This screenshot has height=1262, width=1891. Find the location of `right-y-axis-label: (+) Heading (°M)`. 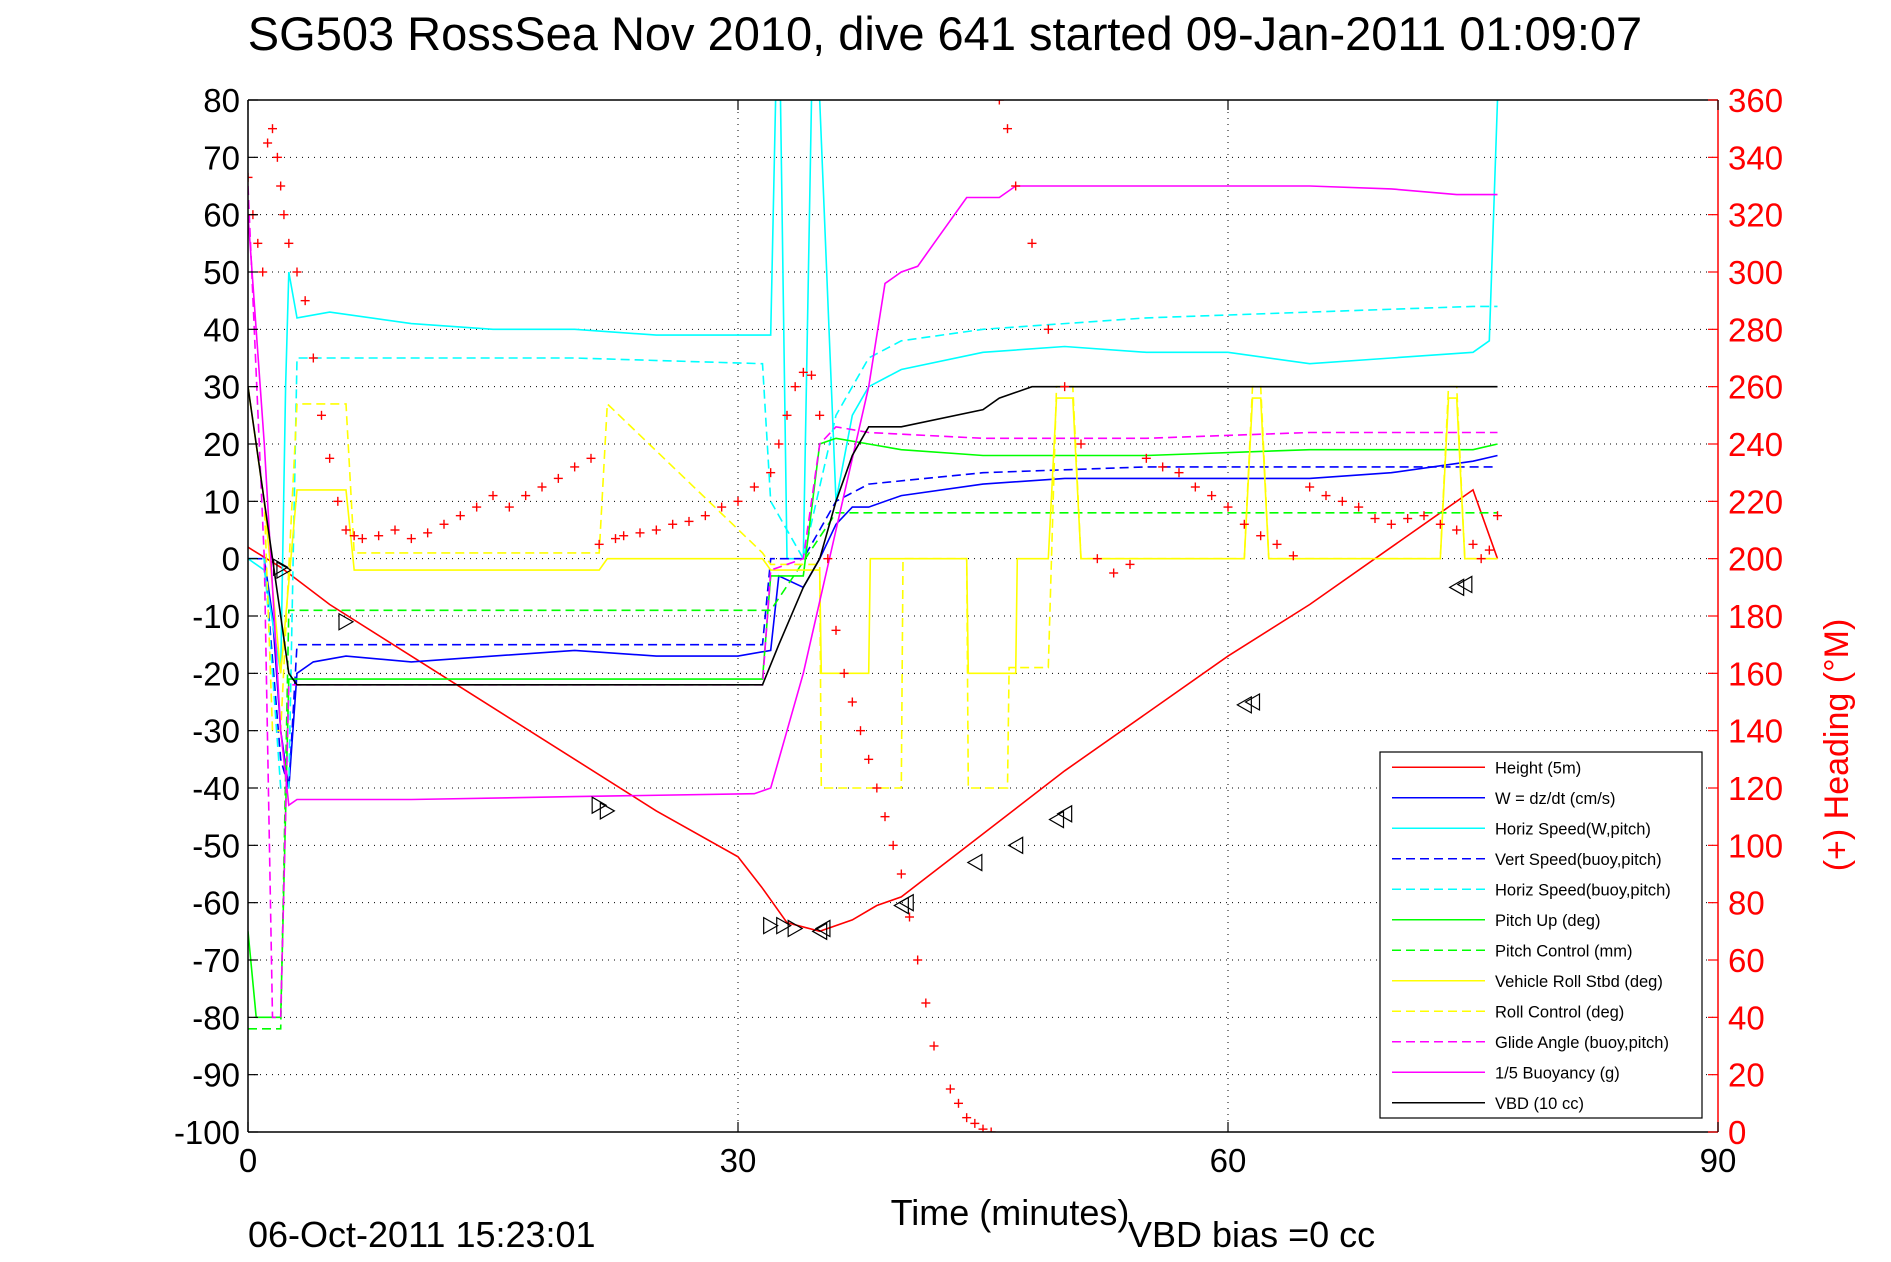

right-y-axis-label: (+) Heading (°M) is located at coordinates (1837, 745).